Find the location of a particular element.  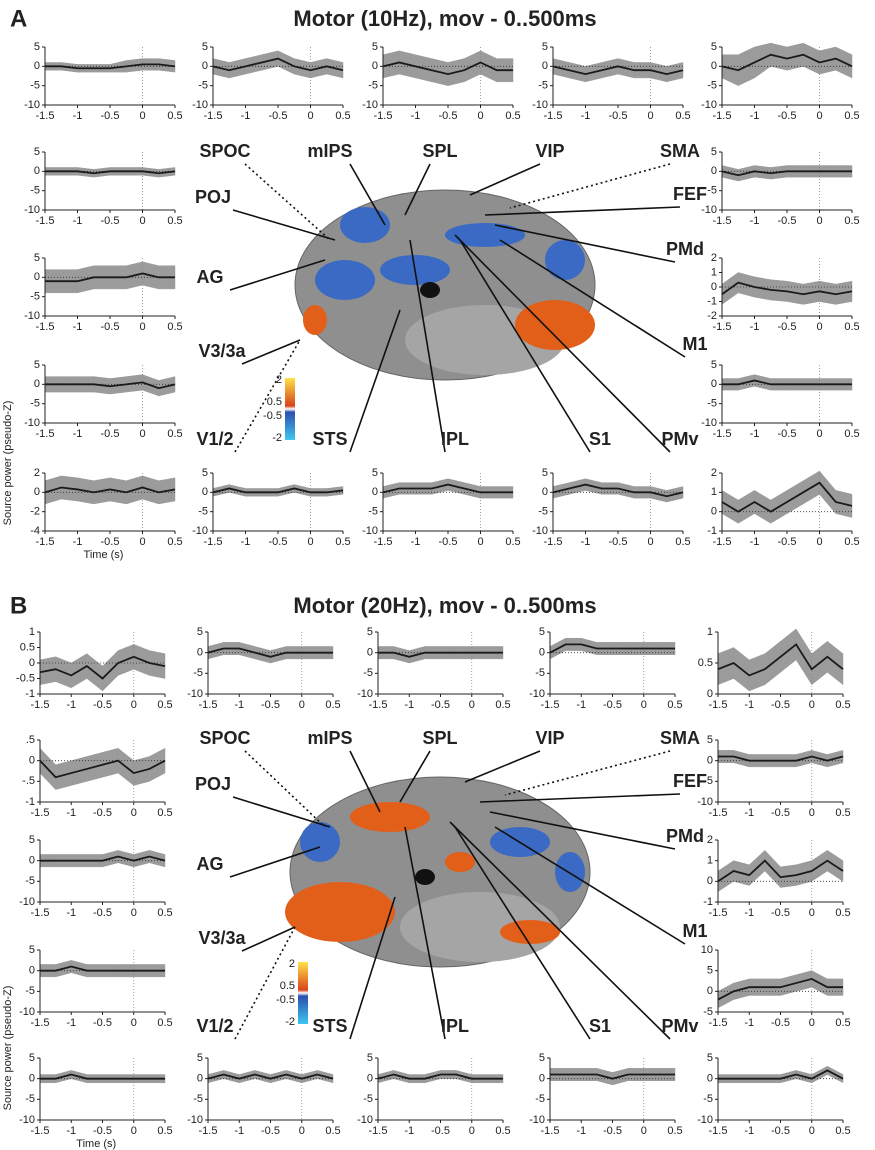

region-label: mIPS is located at coordinates (329, 151).